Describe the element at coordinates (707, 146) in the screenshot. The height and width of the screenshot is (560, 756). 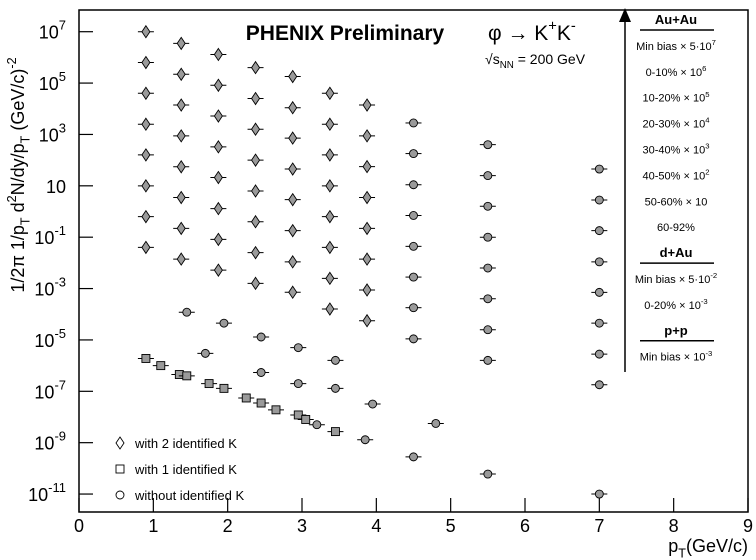
I see `panel-label-part: 3` at that location.